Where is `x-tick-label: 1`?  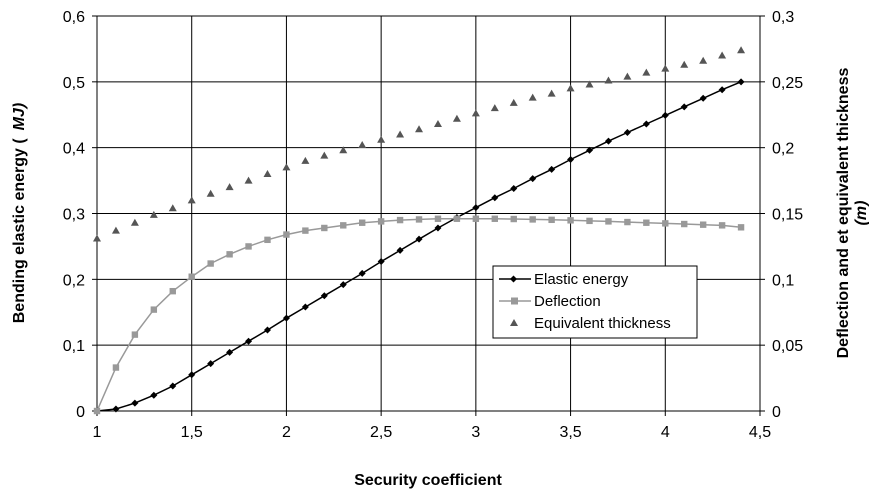 x-tick-label: 1 is located at coordinates (97, 432).